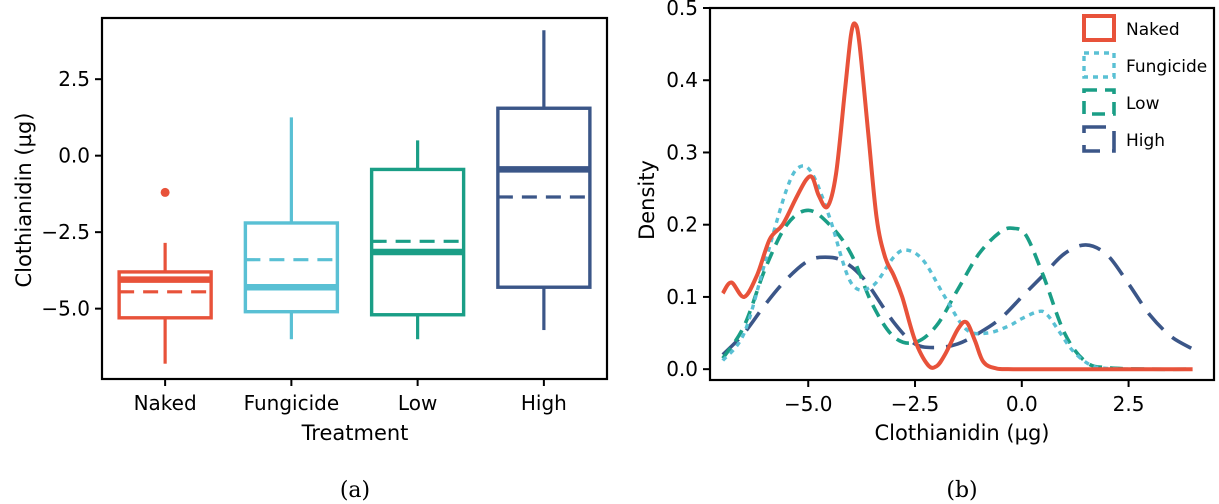 The width and height of the screenshot is (1219, 504). I want to click on density-y-tick-label: 0.5, so click(682, 10).